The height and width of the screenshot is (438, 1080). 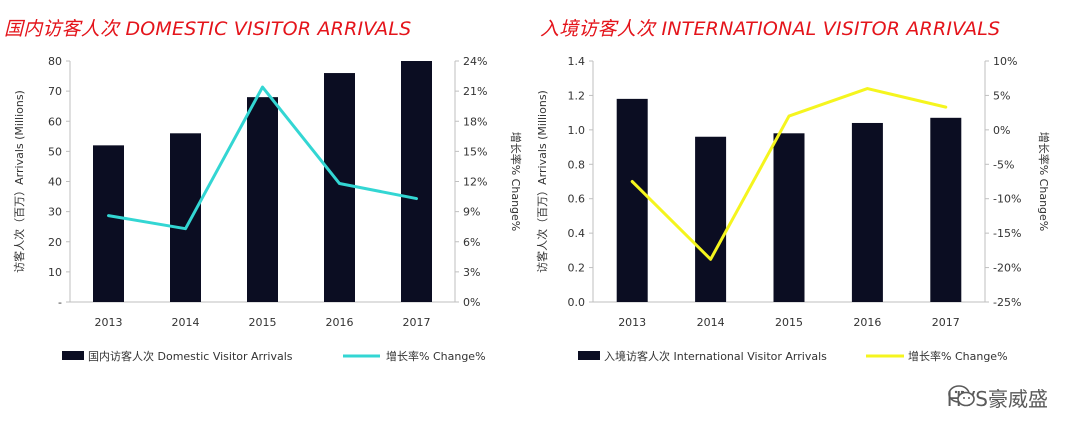 I want to click on y-tick-label: 80, so click(x=55, y=61).